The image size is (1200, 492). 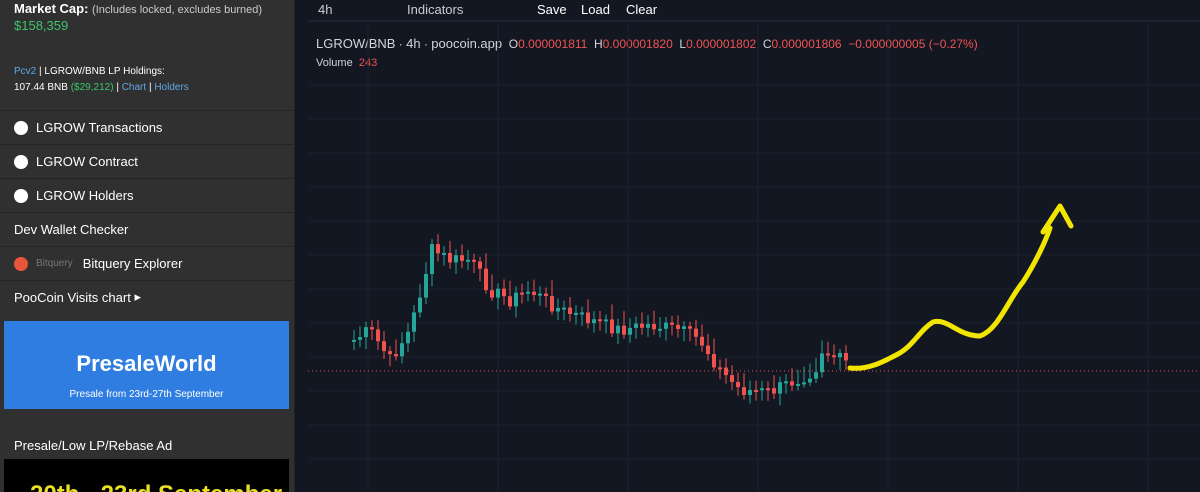 What do you see at coordinates (683, 44) in the screenshot?
I see `label: L` at bounding box center [683, 44].